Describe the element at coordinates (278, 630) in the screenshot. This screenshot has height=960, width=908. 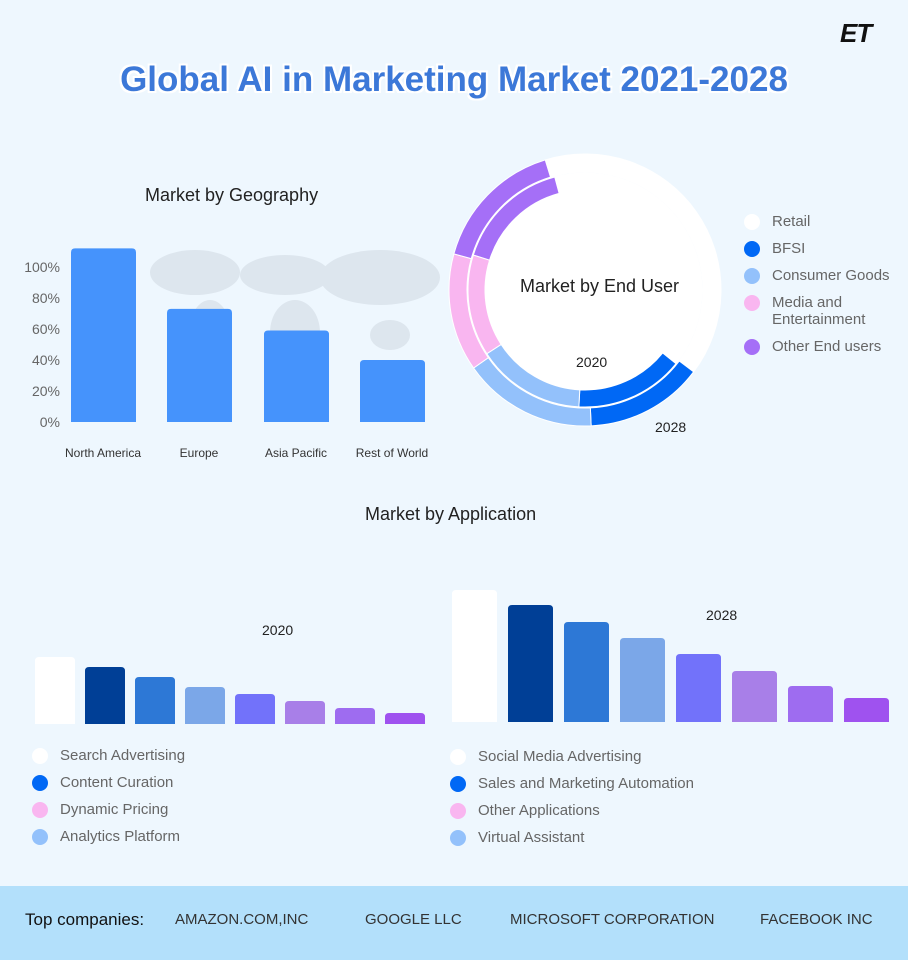
I see `app-2020-label: 2020` at that location.